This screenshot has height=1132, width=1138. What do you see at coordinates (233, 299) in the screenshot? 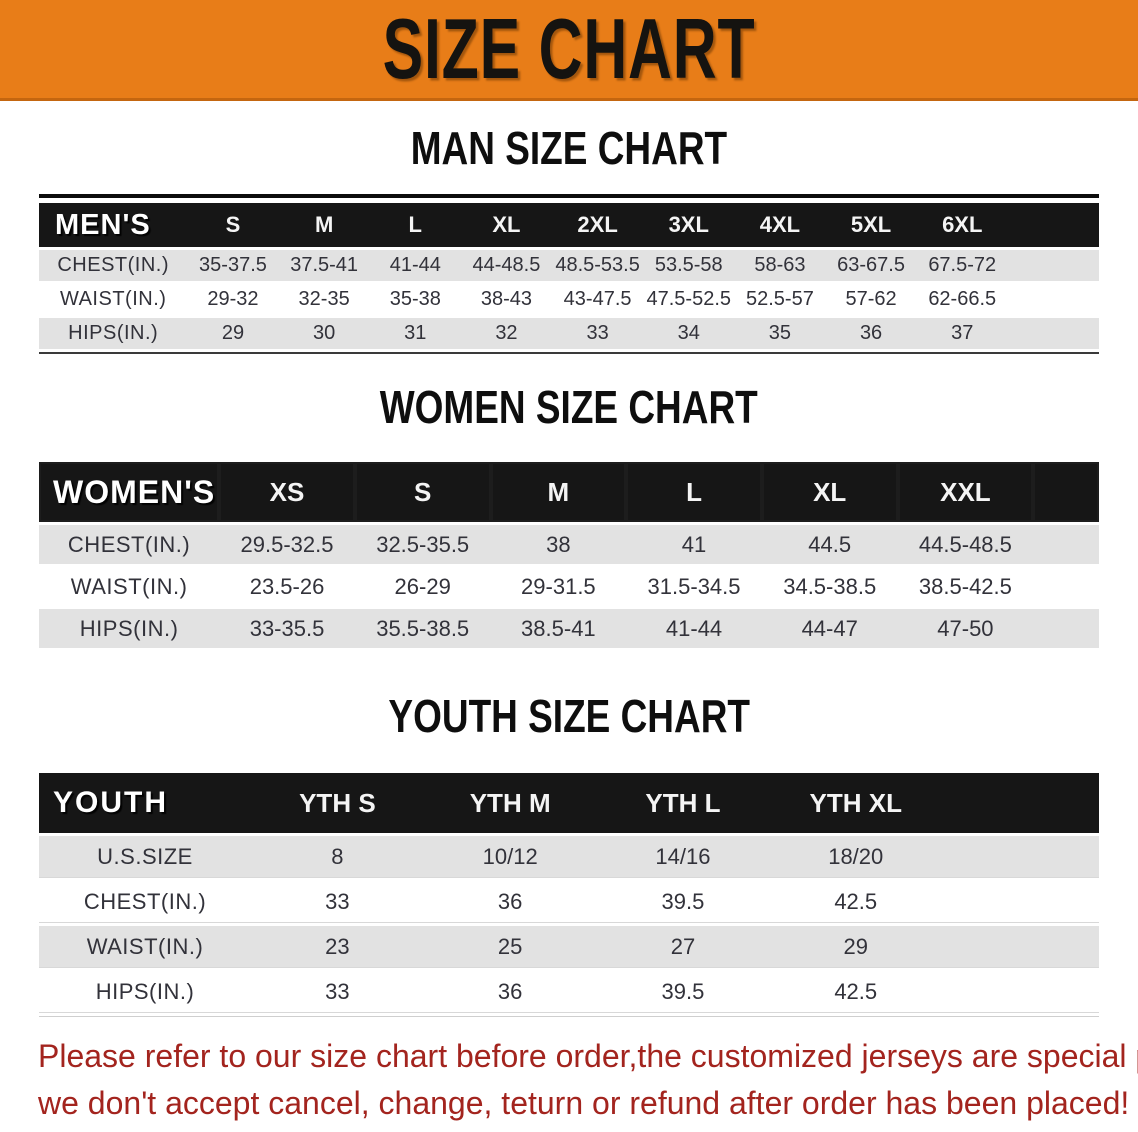
I see `size-cell: 29-32` at bounding box center [233, 299].